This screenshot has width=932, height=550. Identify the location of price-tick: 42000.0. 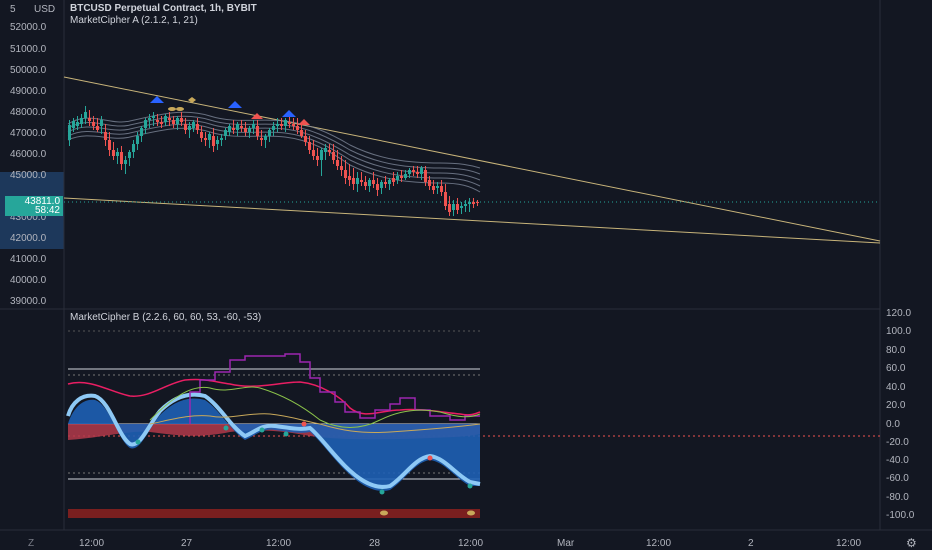
(28, 238).